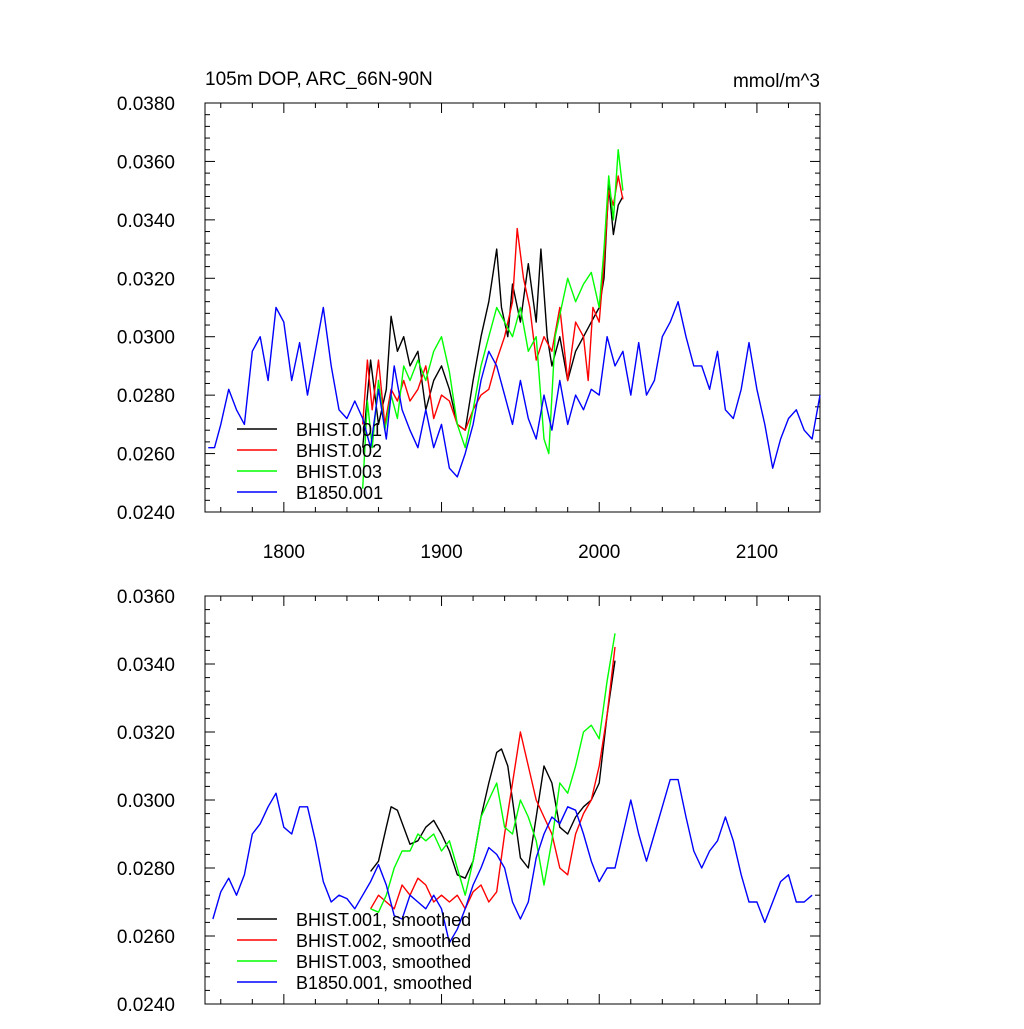 The image size is (1024, 1029). I want to click on x-tick-label: 2000, so click(599, 552).